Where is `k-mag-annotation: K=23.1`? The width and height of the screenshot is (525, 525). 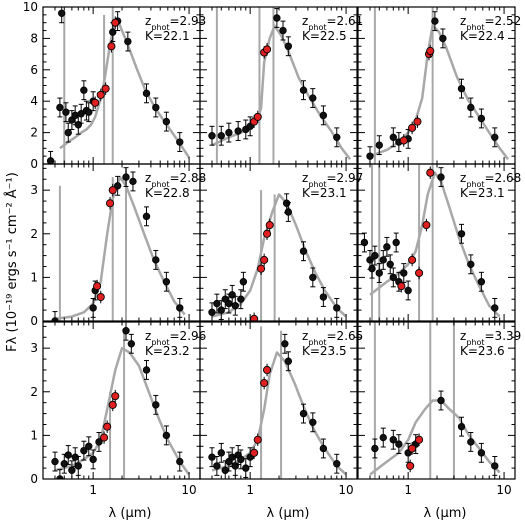 k-mag-annotation: K=23.1 is located at coordinates (482, 193).